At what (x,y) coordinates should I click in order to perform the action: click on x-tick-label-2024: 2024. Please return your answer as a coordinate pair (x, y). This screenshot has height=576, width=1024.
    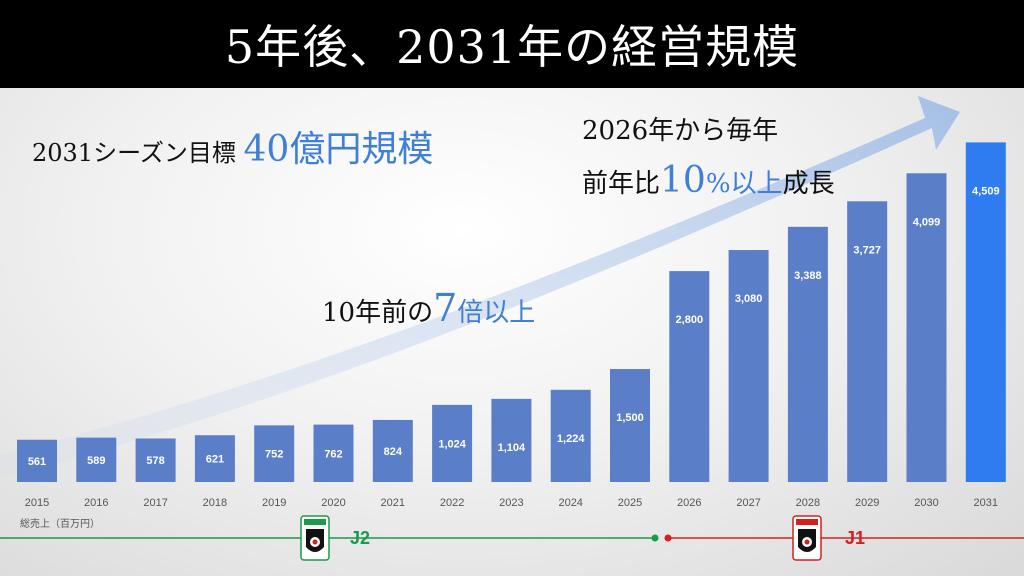
    Looking at the image, I should click on (570, 503).